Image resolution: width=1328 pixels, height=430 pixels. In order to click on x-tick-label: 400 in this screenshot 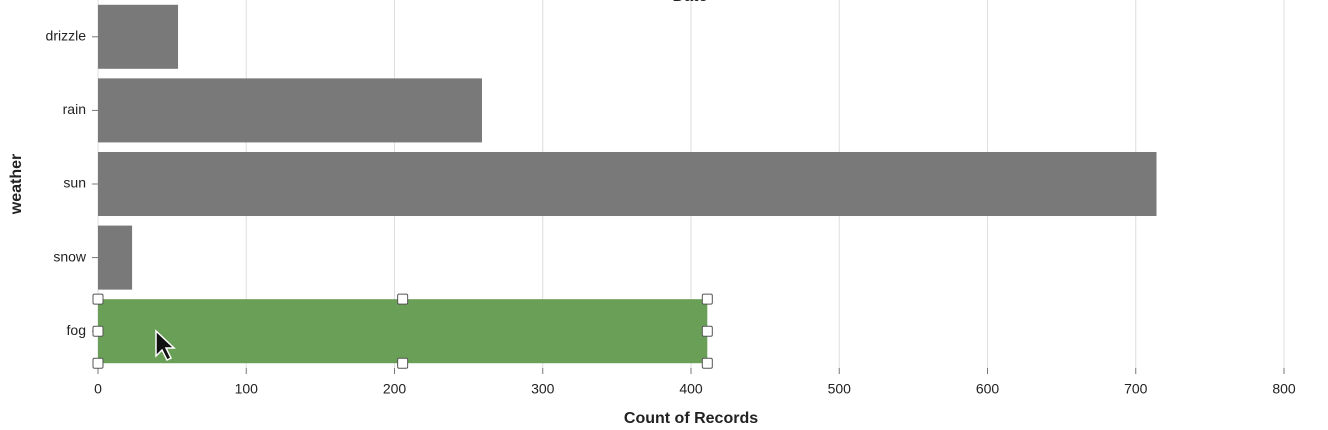, I will do `click(691, 389)`.